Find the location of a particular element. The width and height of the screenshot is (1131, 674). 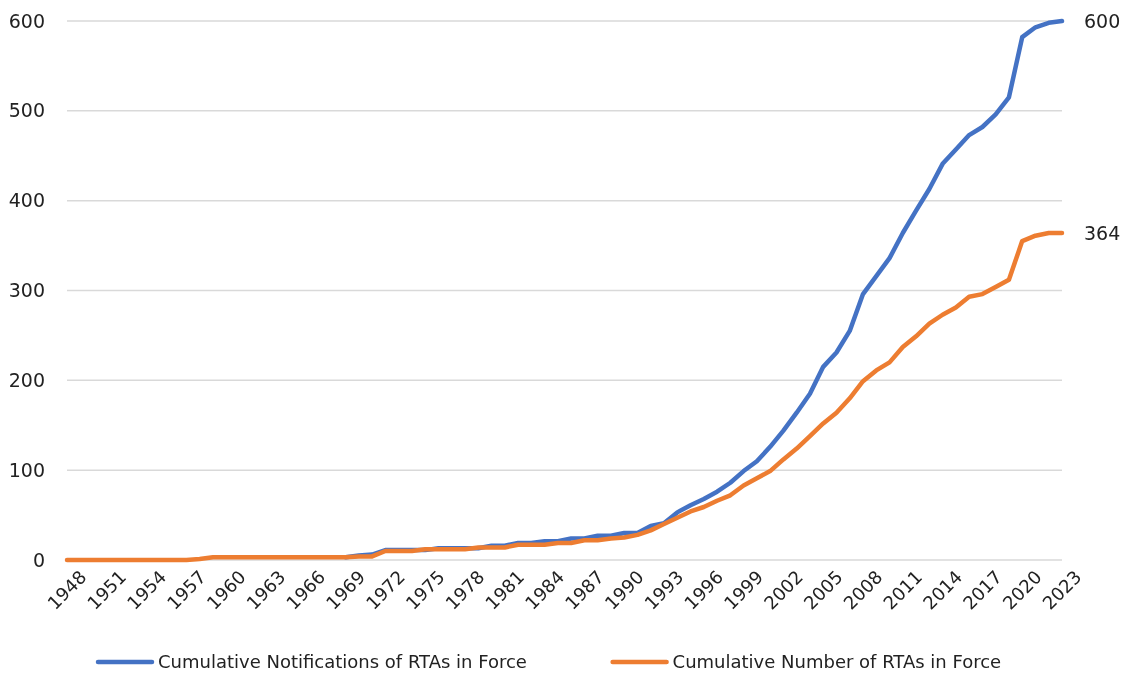

data-label: 364 is located at coordinates (1102, 232).